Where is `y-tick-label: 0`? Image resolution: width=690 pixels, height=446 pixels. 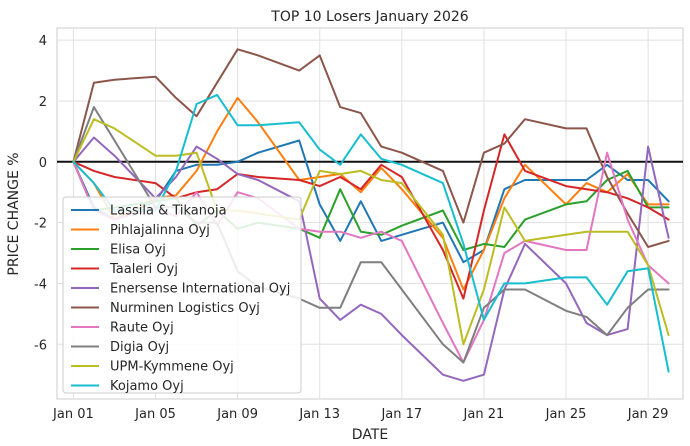
y-tick-label: 0 is located at coordinates (43, 163).